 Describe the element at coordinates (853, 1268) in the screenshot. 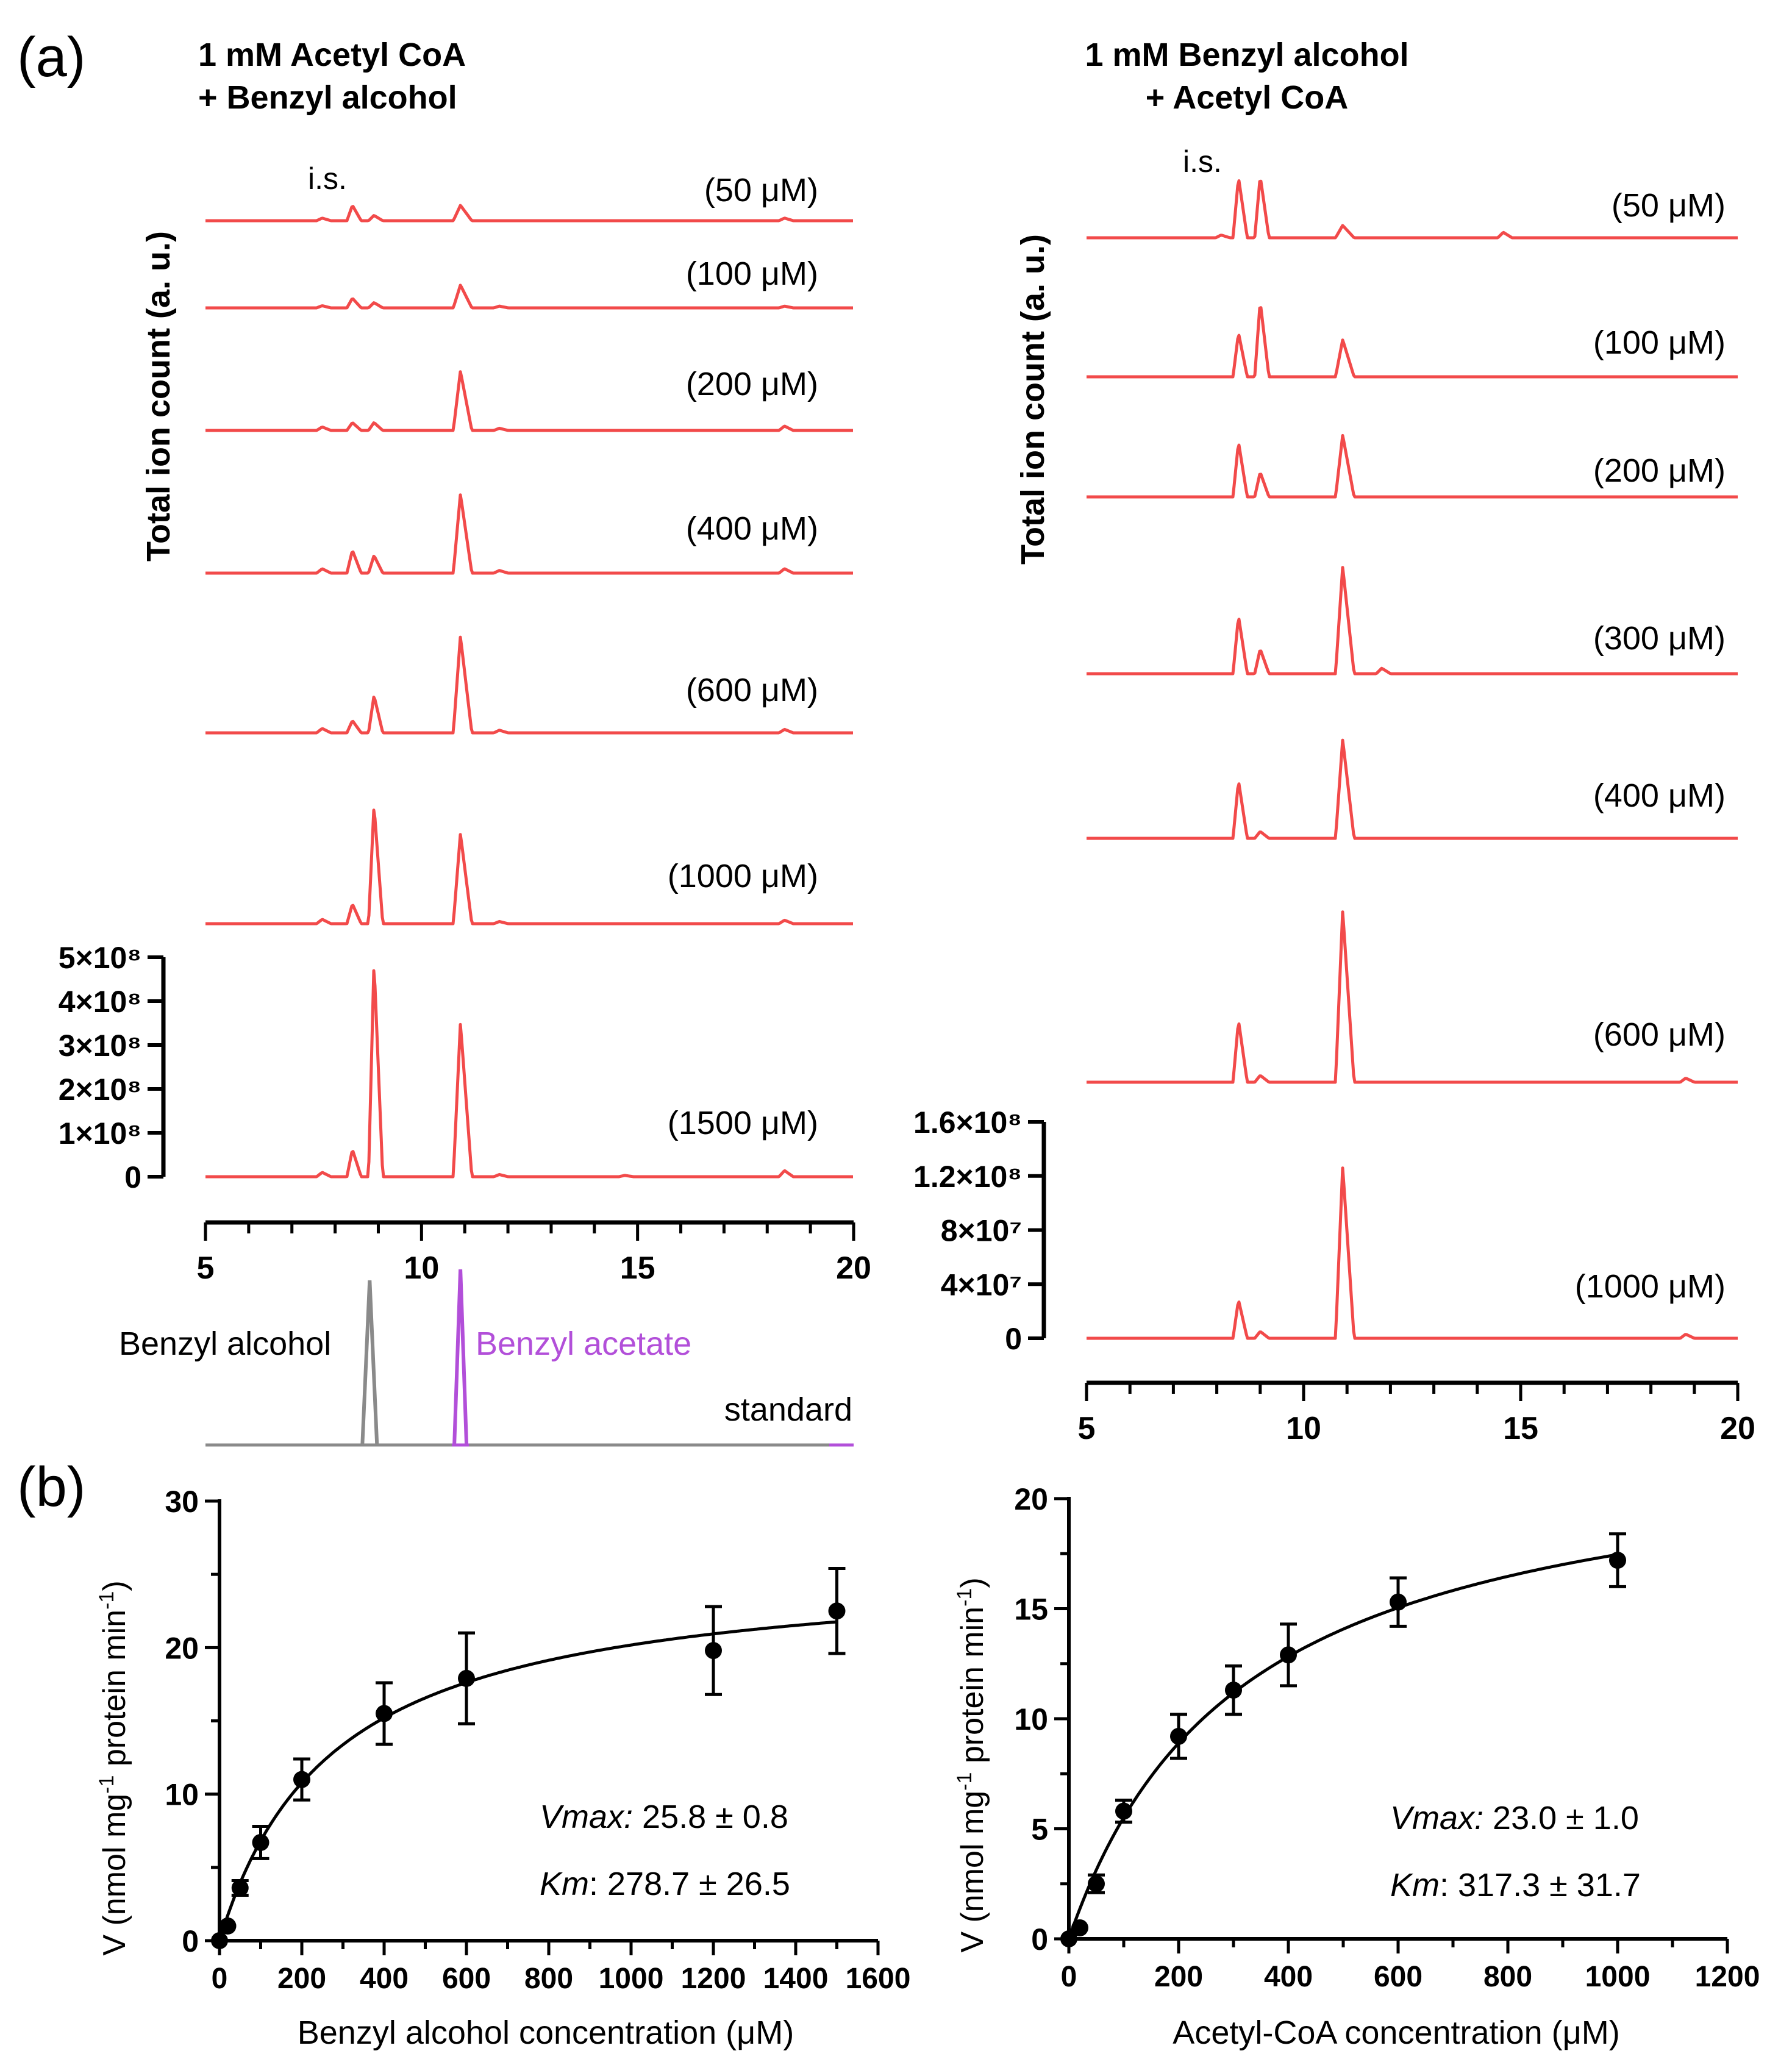

I see `x-tick-label: 20` at that location.